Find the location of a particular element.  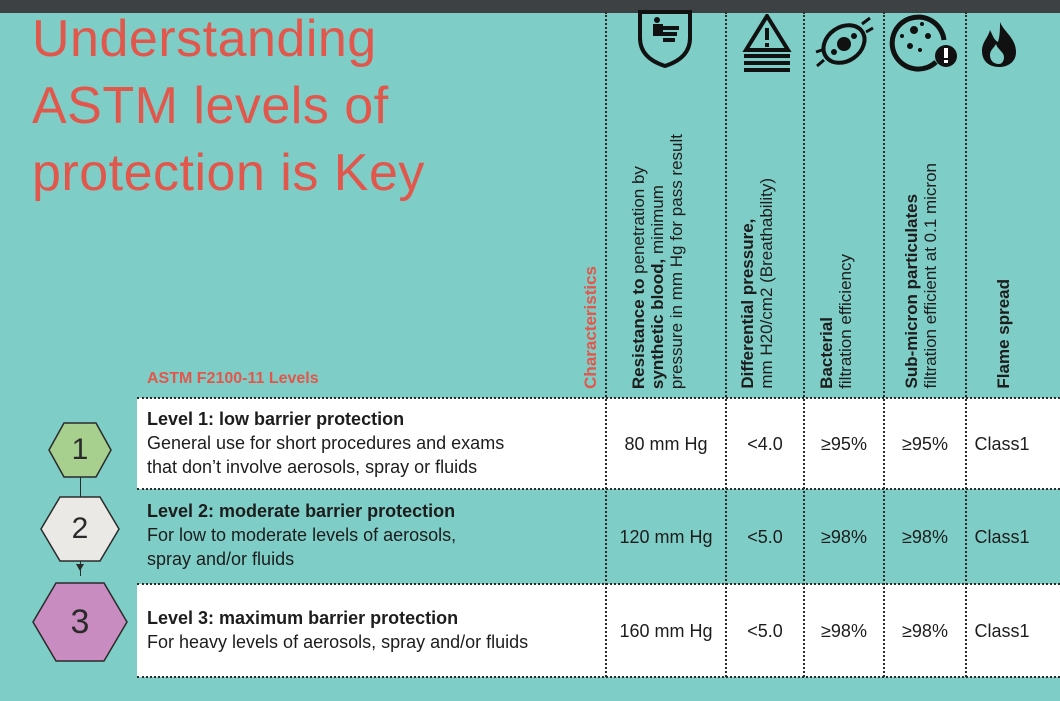

level-2-blood-value: 120 mm Hg is located at coordinates (666, 537).